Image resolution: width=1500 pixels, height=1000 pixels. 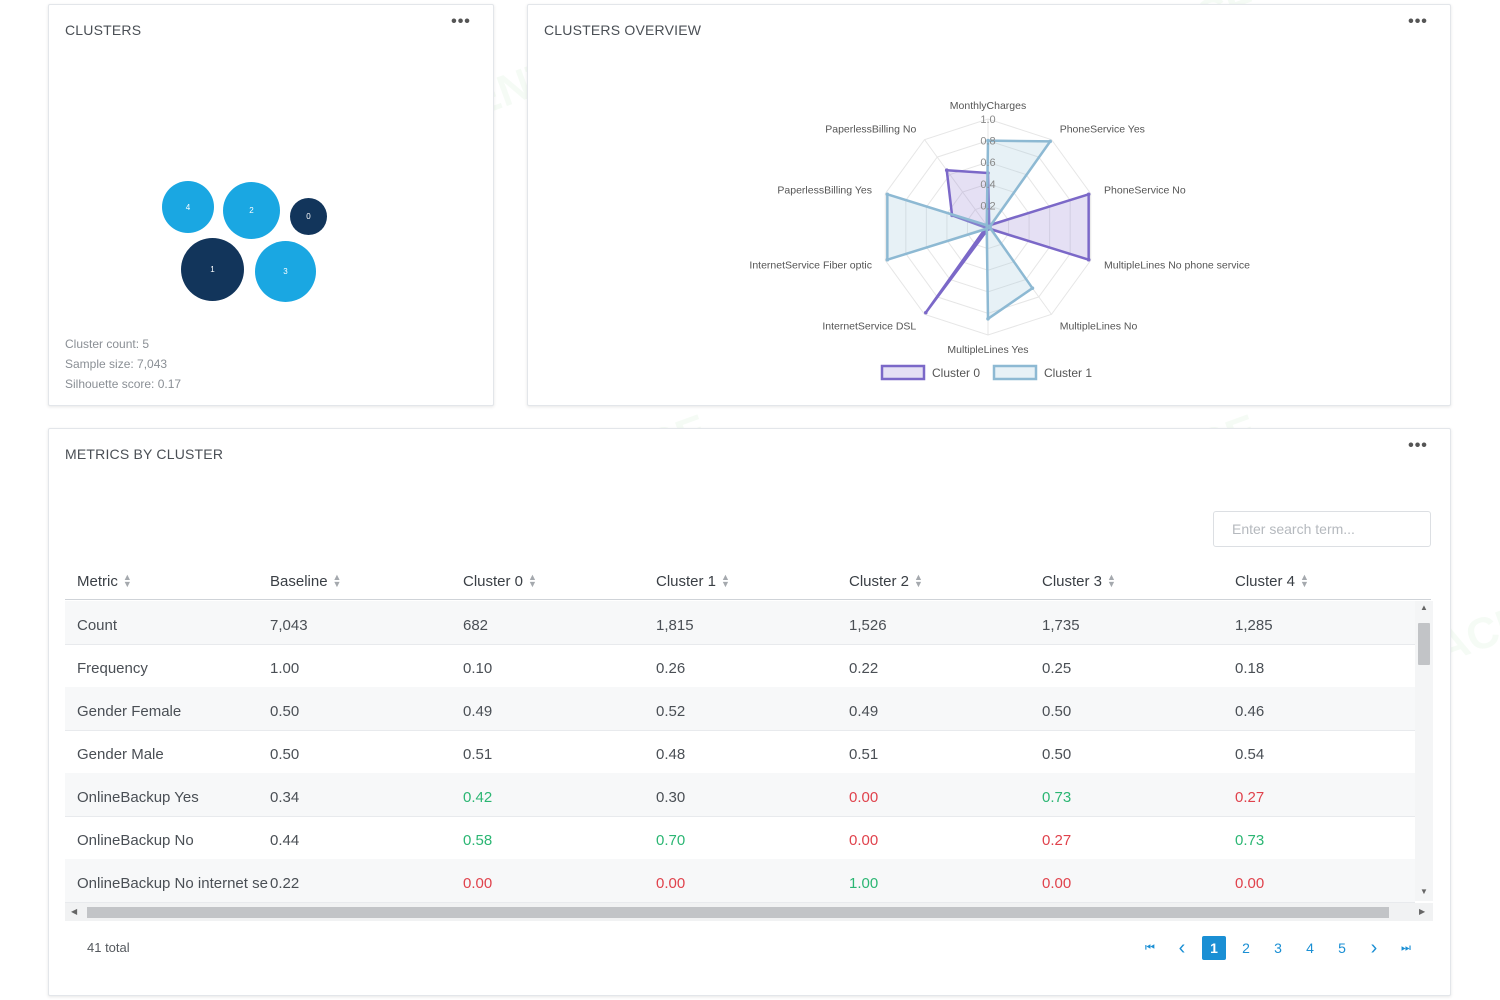 I want to click on cluster-bubble-3: 3, so click(x=285, y=271).